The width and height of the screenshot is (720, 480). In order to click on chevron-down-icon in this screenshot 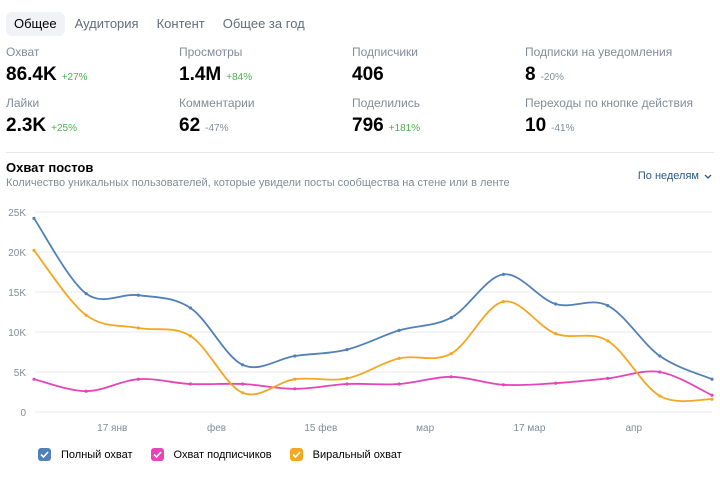, I will do `click(708, 176)`.